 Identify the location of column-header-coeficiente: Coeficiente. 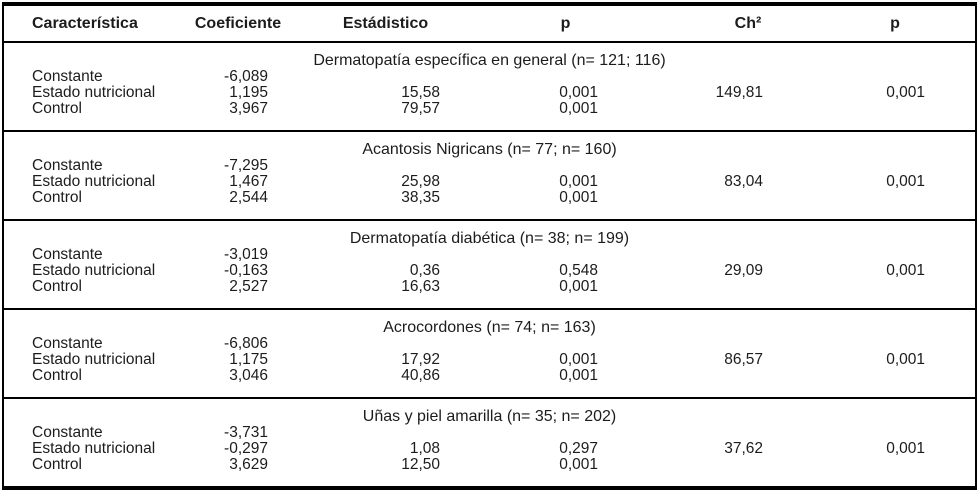
(238, 23).